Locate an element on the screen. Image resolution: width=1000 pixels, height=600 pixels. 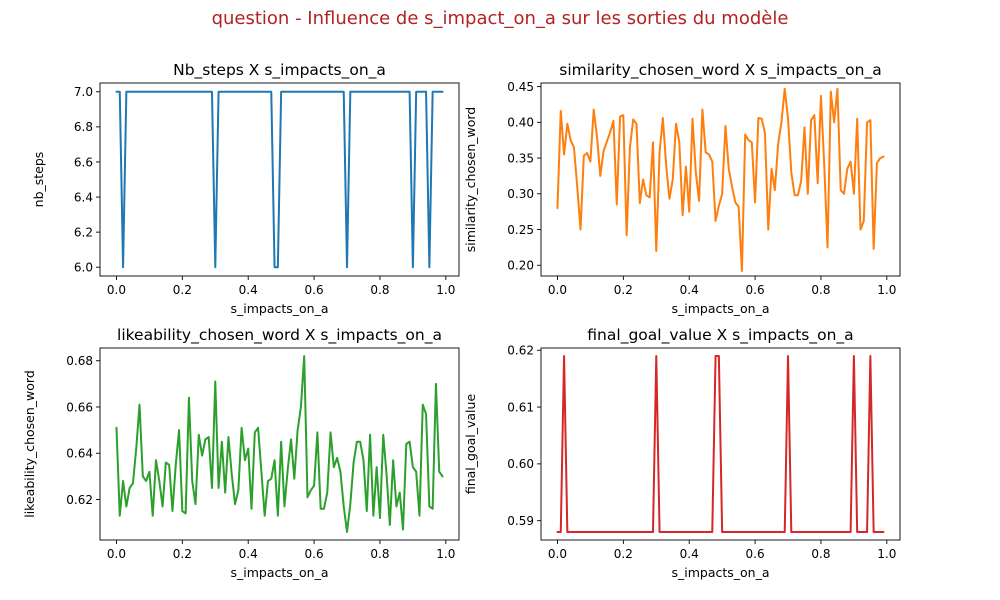
y-tick-label: 0.68 is located at coordinates (79, 361).